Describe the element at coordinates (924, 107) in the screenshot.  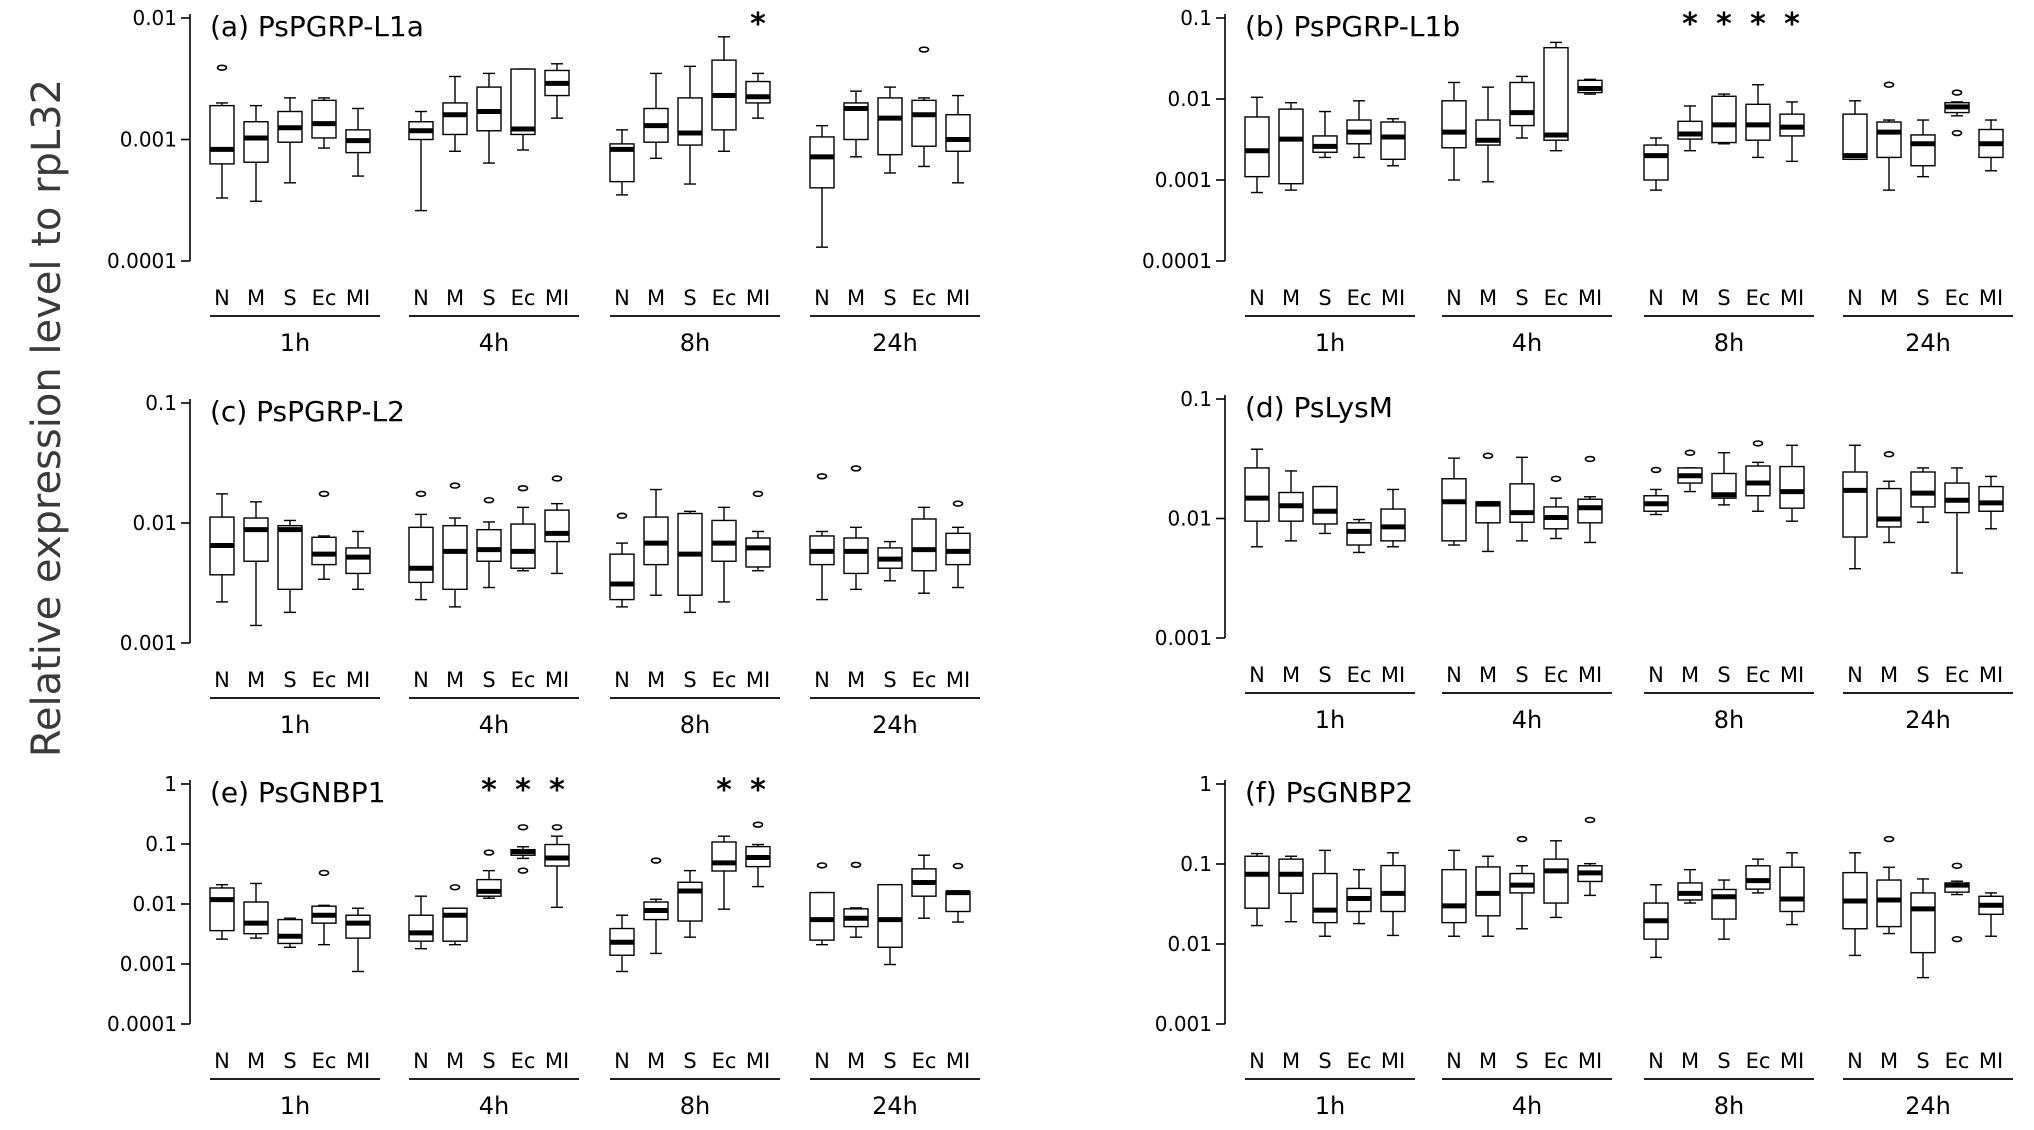
I see `box-24h-Ec` at that location.